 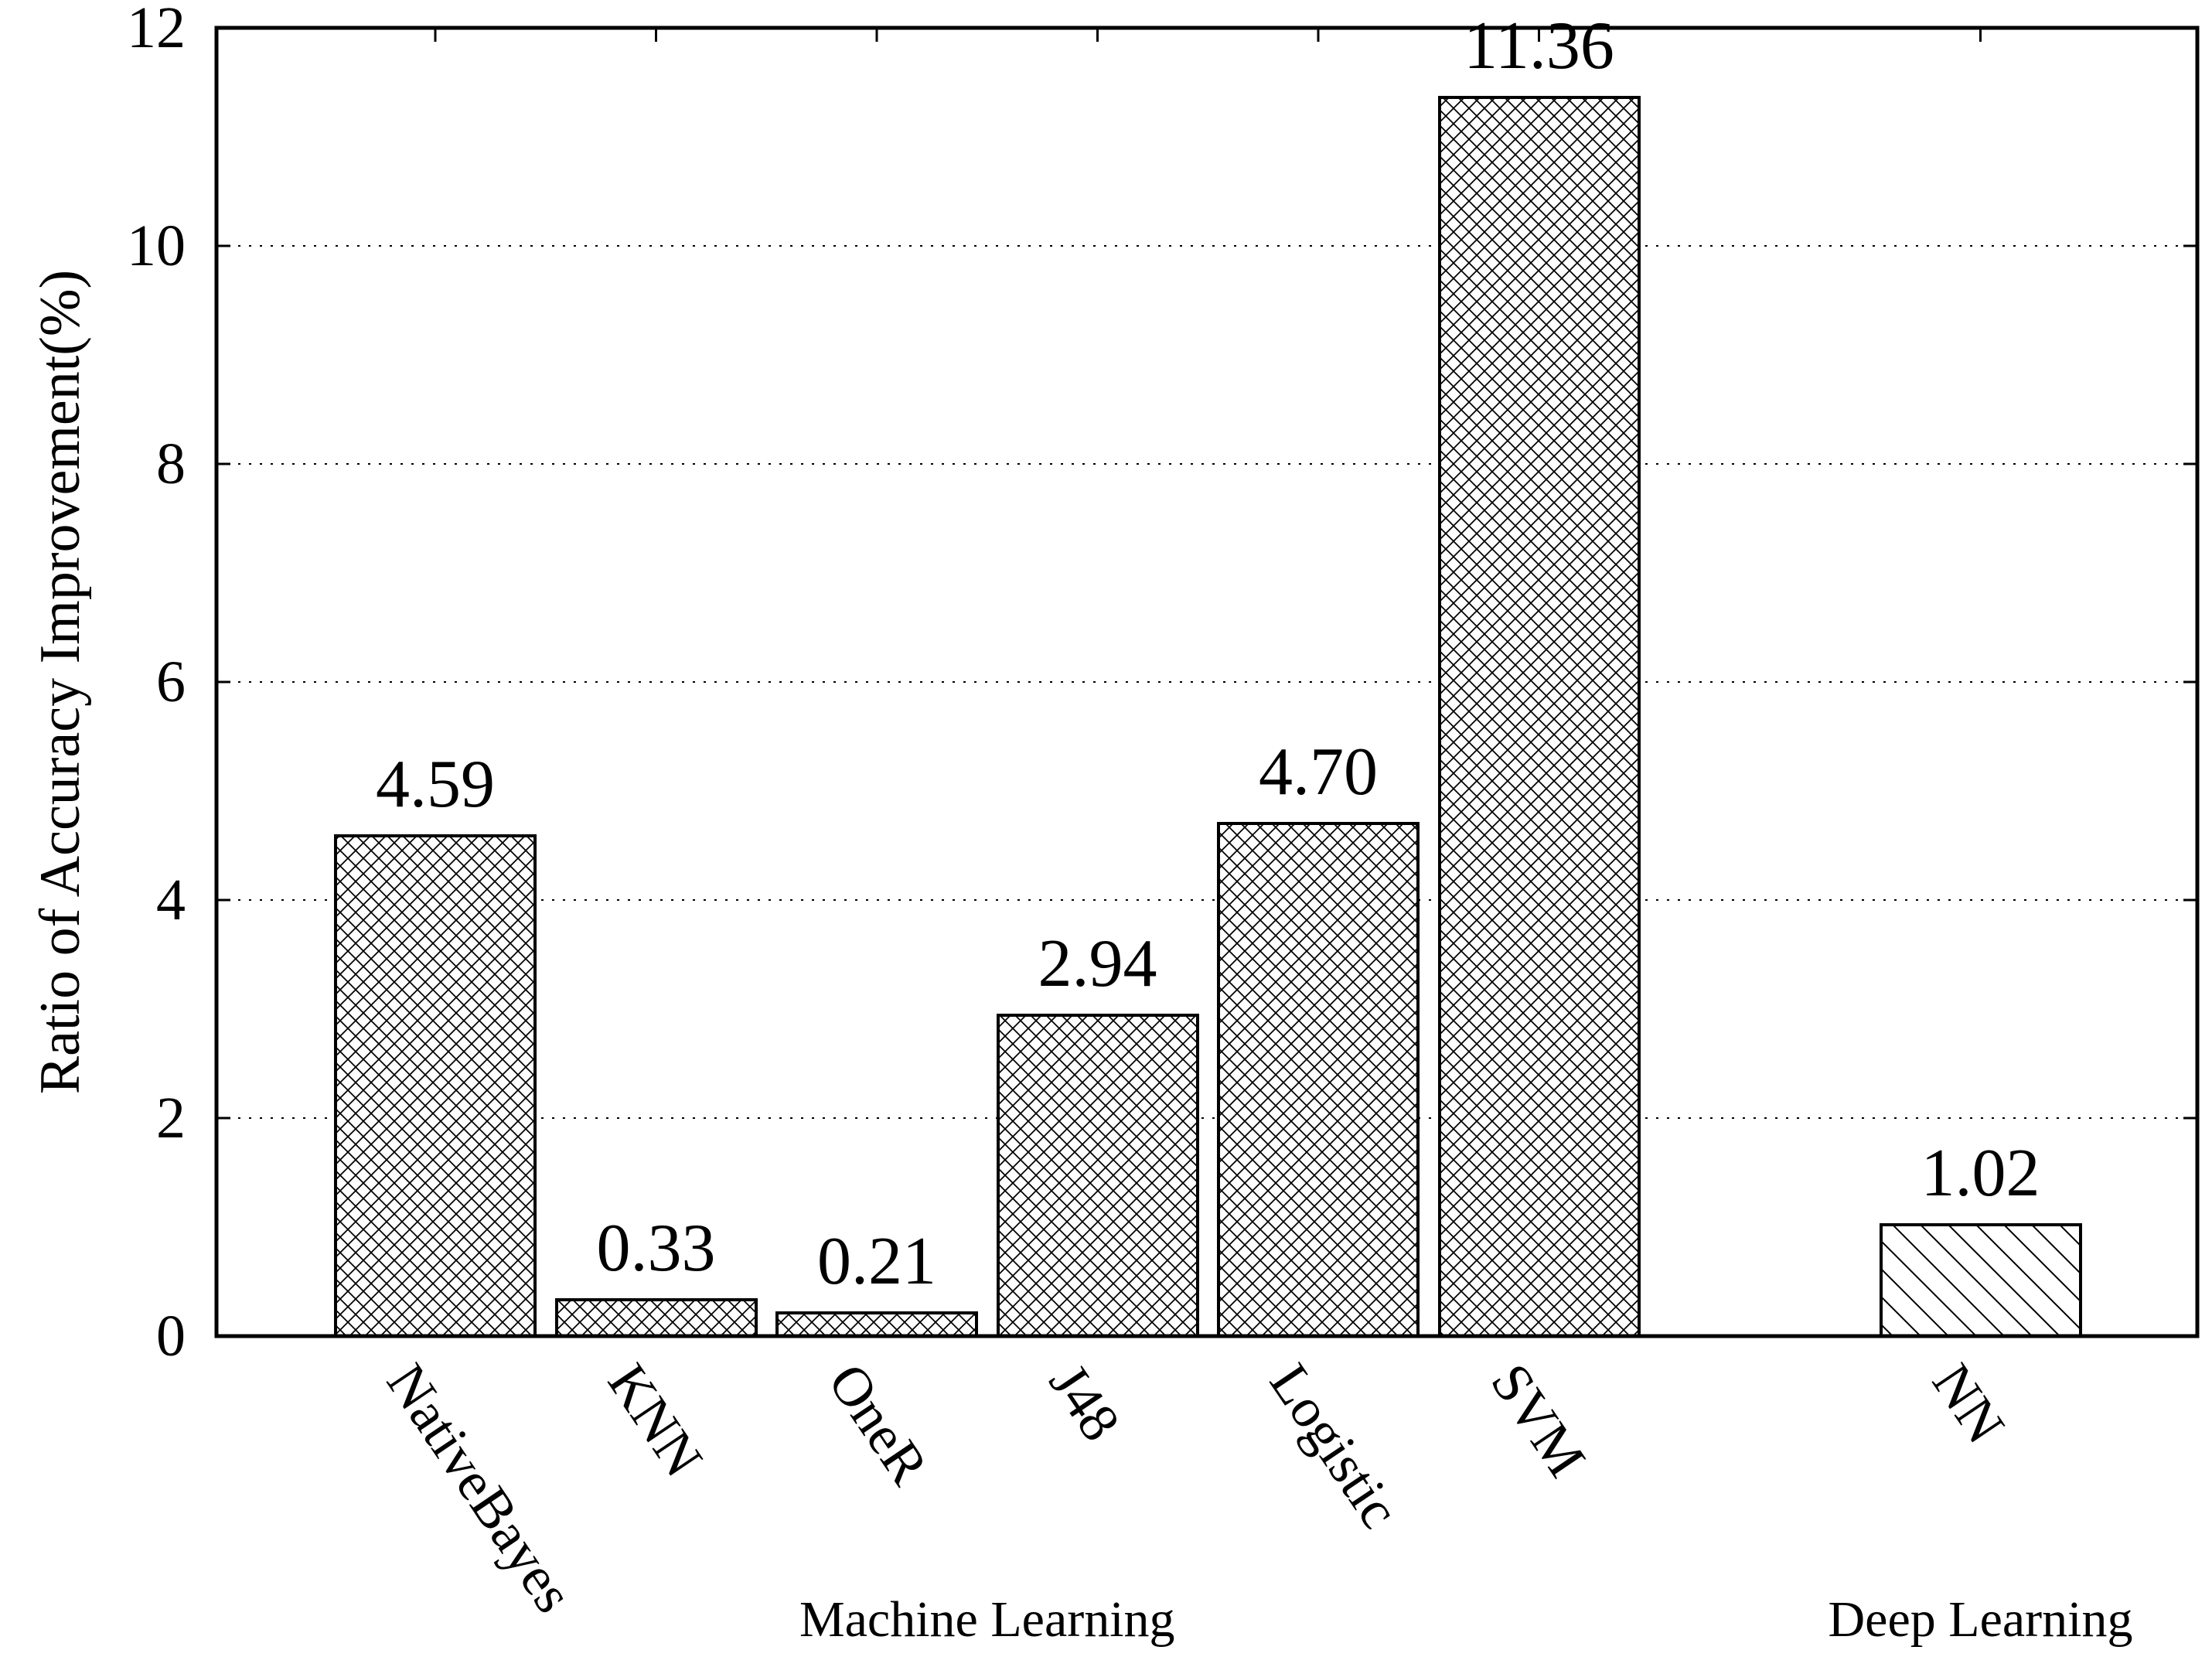 What do you see at coordinates (1980, 1620) in the screenshot?
I see `group-label-deep-learning: Deep Learning` at bounding box center [1980, 1620].